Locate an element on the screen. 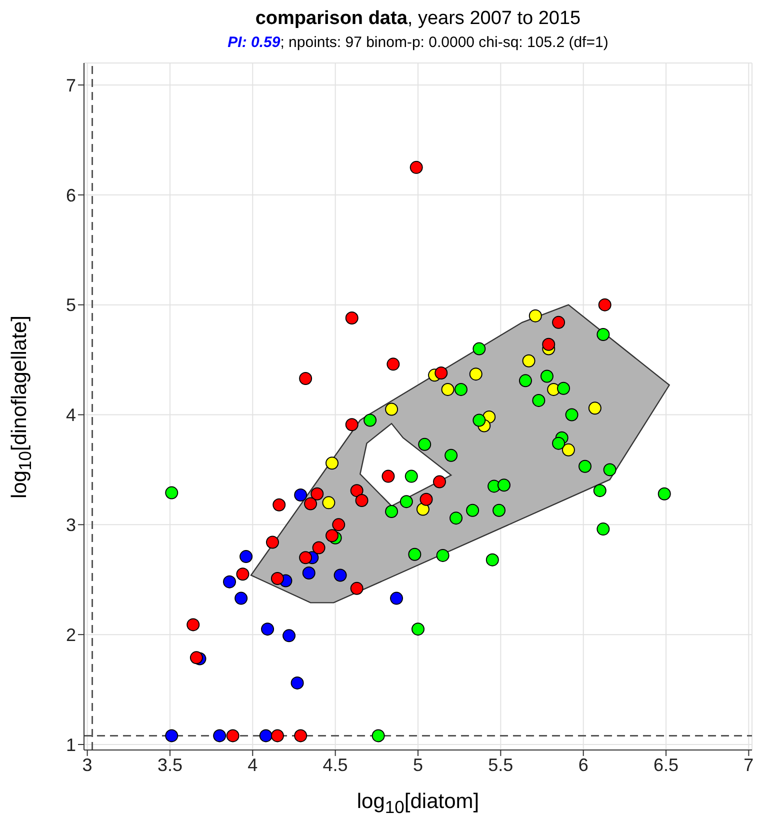  chart-title: comparison data, years 2007 to 2015 is located at coordinates (418, 19).